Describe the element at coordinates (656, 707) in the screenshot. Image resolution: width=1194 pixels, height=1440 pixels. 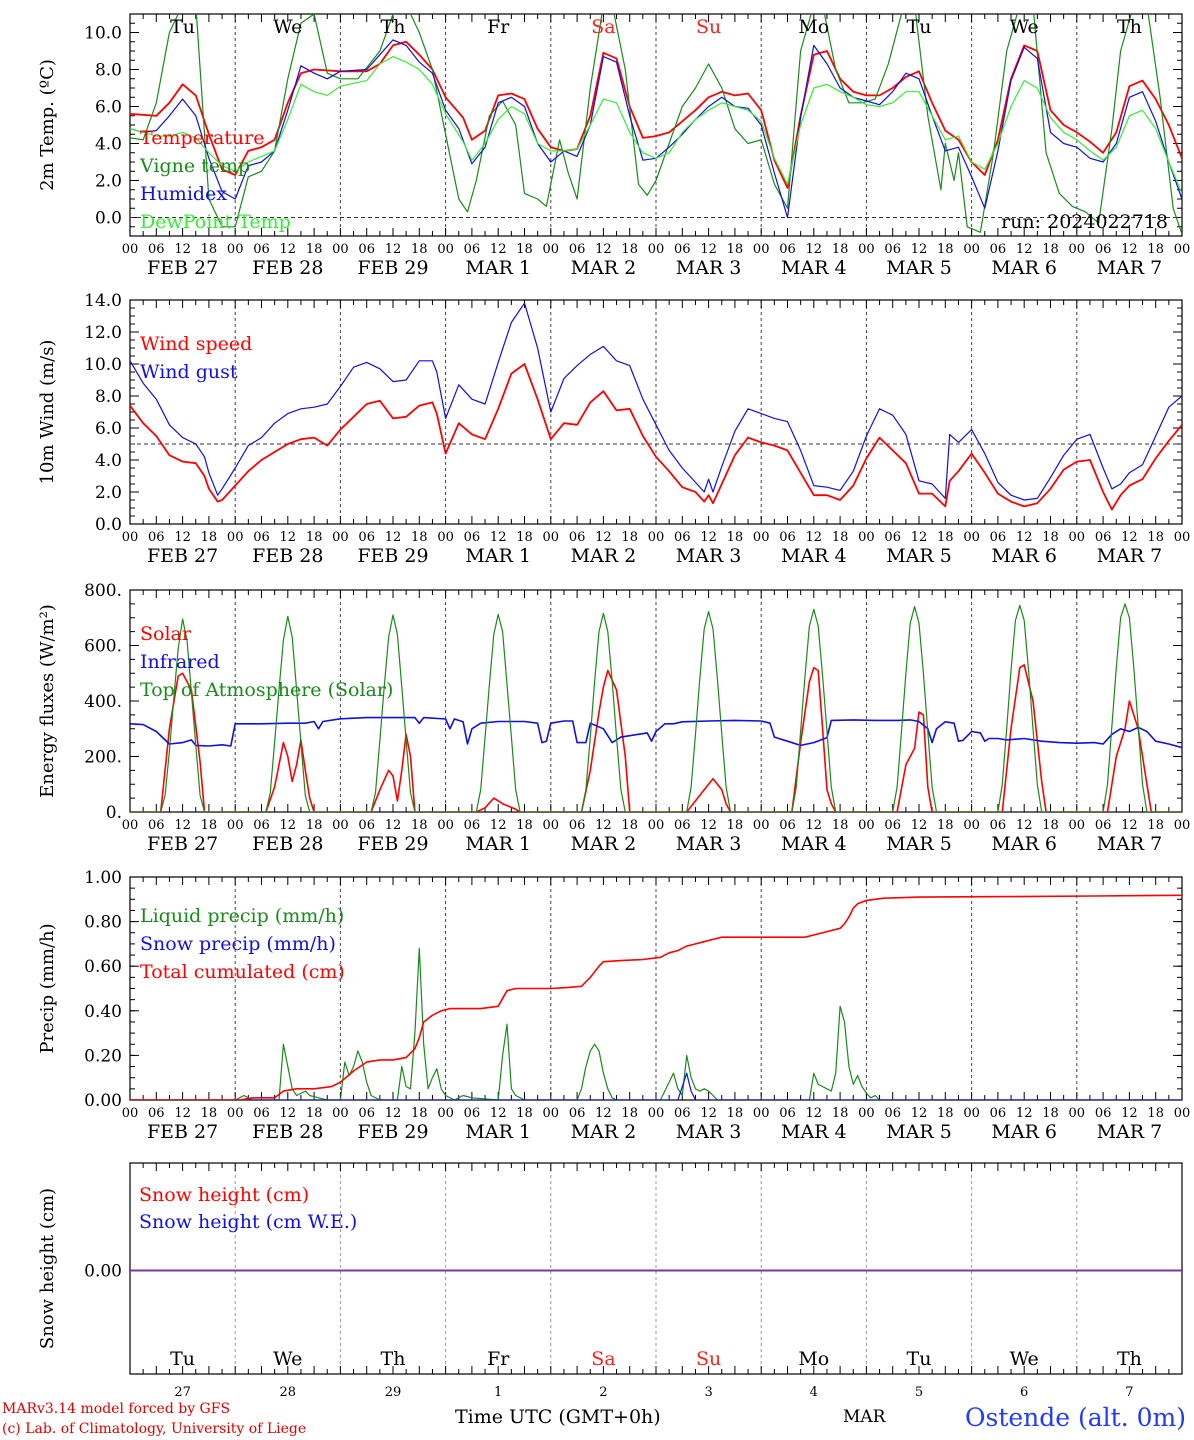
I see `series-line-top-of-atmosphere-solar-` at that location.